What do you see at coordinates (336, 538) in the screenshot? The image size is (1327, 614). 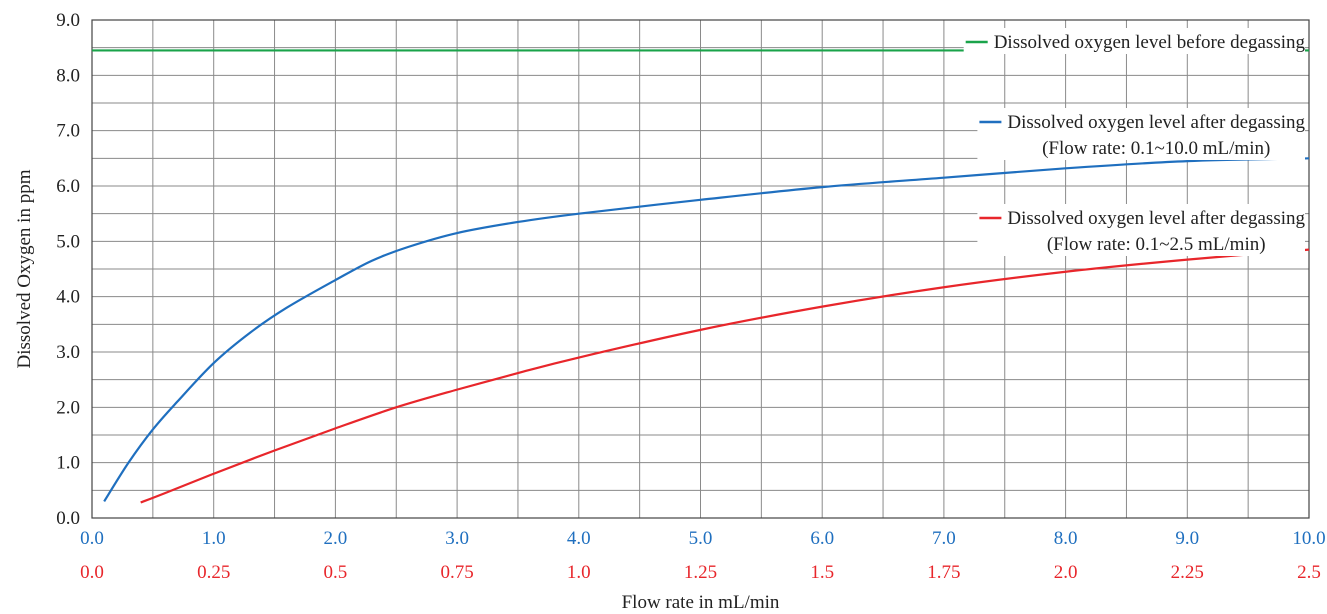 I see `x-tick-label-primary: 2.0` at bounding box center [336, 538].